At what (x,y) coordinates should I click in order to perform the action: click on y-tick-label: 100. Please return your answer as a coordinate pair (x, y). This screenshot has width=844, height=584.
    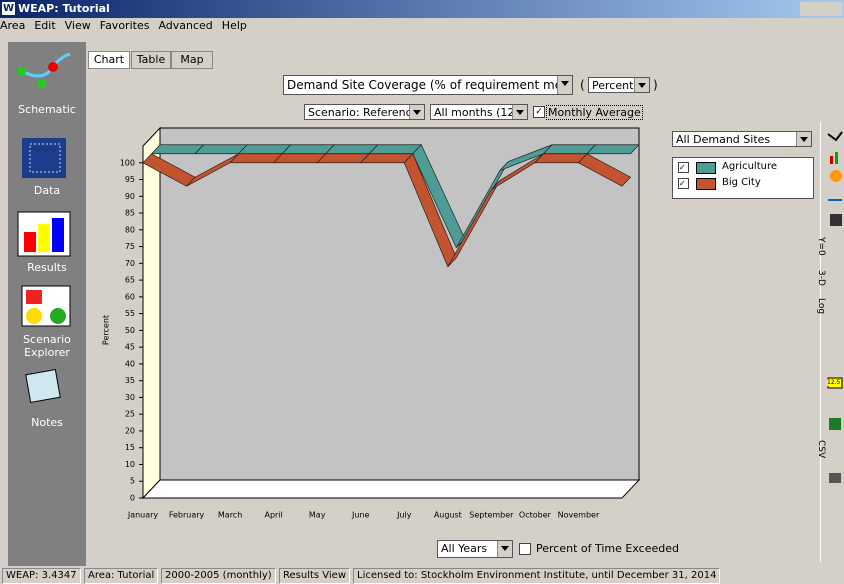
    Looking at the image, I should click on (127, 162).